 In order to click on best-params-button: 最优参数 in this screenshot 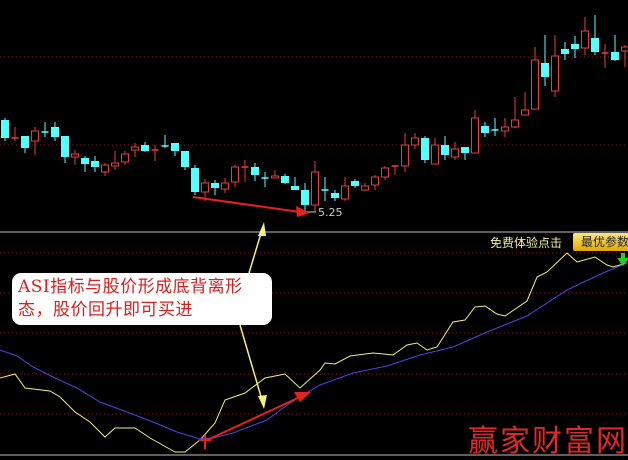, I will do `click(600, 242)`.